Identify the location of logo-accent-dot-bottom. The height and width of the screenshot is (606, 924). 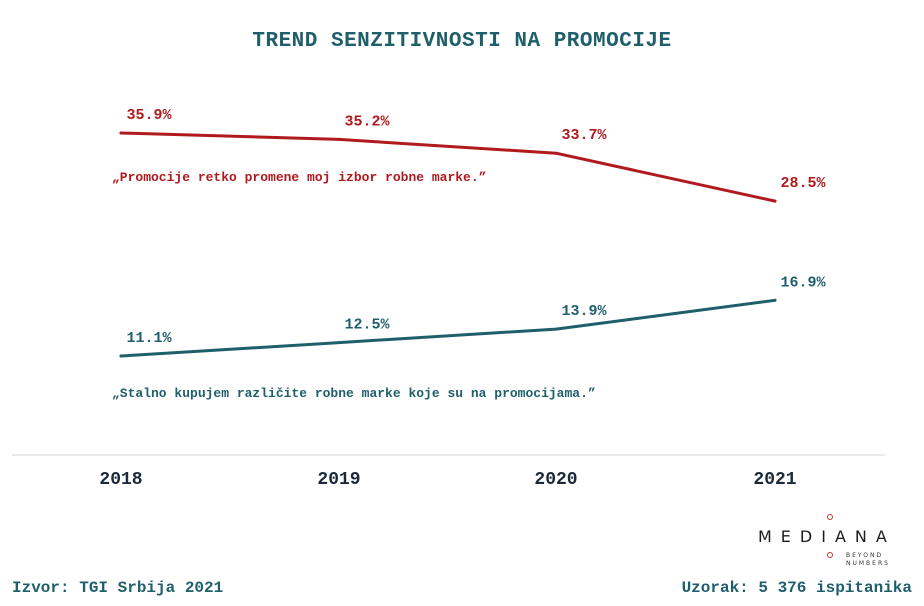
(830, 555).